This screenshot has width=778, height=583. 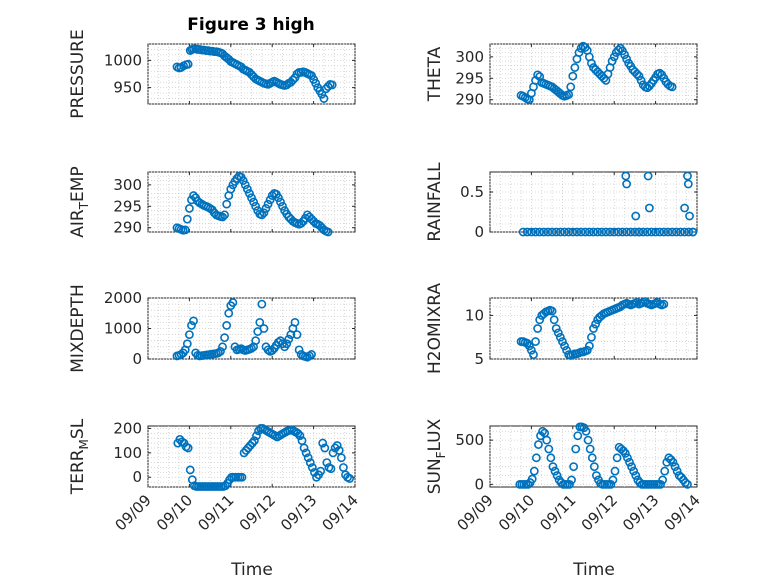 I want to click on y-tick-label: 1000, so click(x=123, y=60).